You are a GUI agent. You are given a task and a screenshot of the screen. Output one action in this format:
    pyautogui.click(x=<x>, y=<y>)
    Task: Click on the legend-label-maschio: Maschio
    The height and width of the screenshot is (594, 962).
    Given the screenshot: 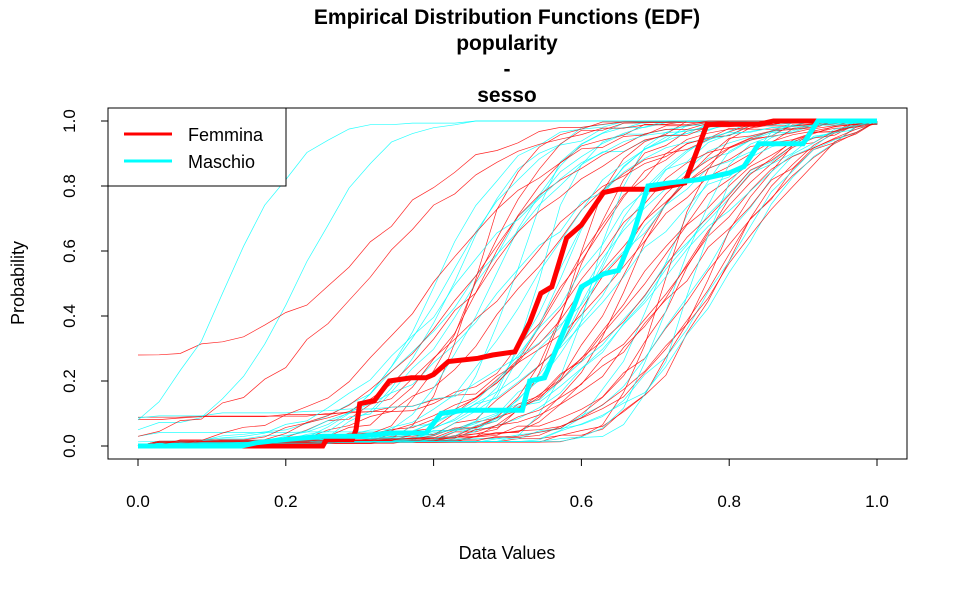 What is the action you would take?
    pyautogui.click(x=221, y=162)
    